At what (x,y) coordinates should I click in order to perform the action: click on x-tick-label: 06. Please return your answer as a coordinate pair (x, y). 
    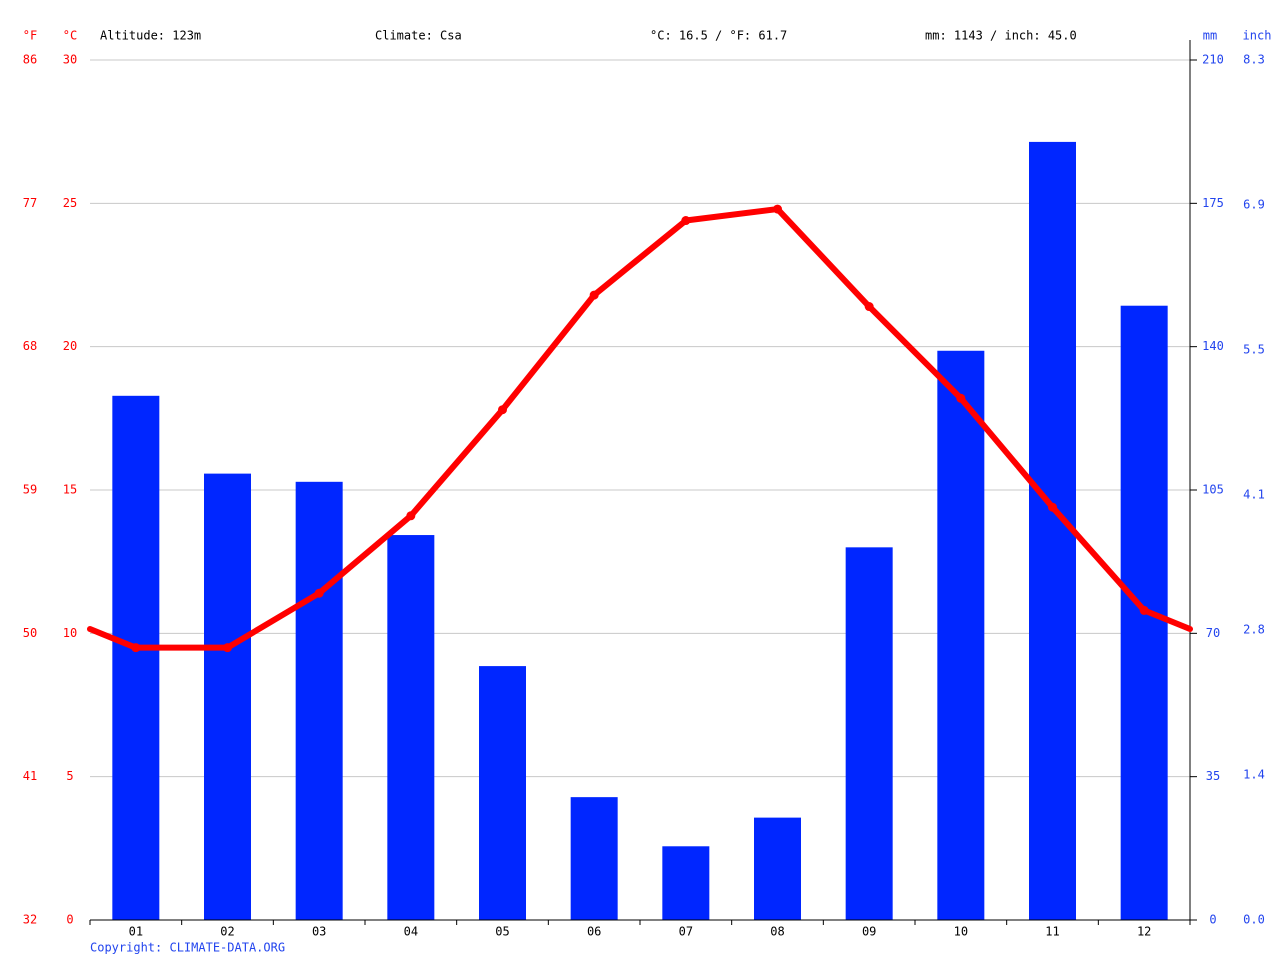
    Looking at the image, I should click on (594, 932).